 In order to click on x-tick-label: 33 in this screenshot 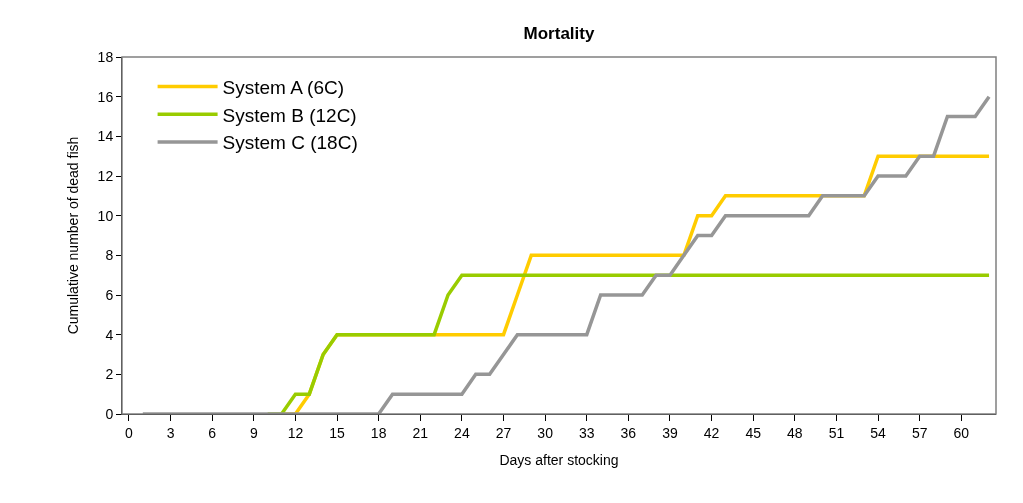, I will do `click(586, 432)`.